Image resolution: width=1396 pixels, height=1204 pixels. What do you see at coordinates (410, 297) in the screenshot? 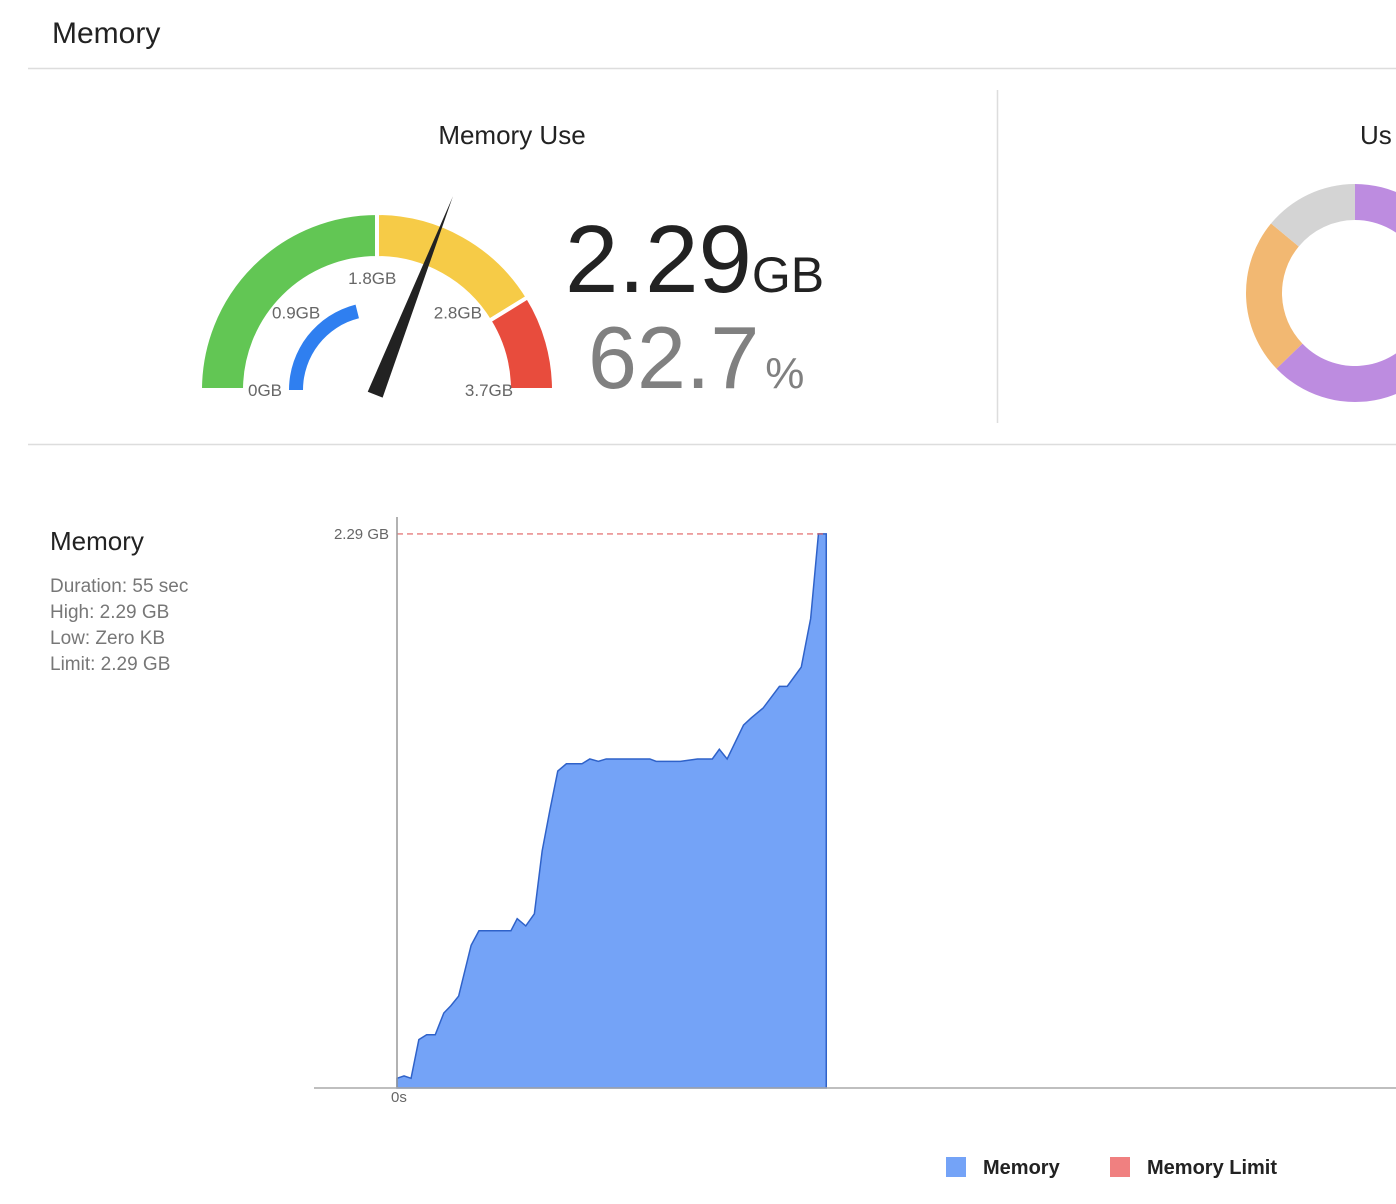
I see `gauge-needle` at bounding box center [410, 297].